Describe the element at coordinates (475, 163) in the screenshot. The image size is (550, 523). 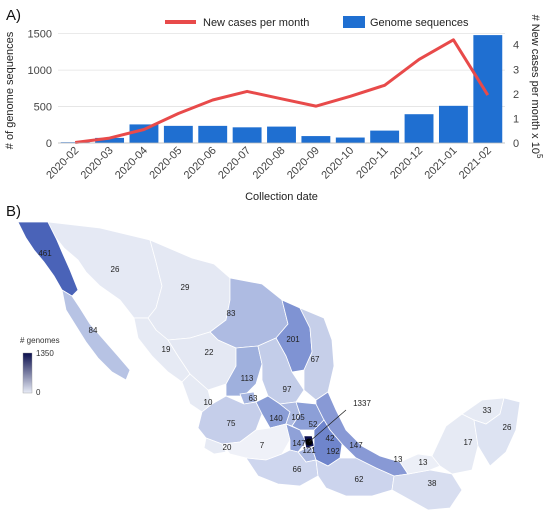
I see `x-tick-label: 2021-02` at that location.